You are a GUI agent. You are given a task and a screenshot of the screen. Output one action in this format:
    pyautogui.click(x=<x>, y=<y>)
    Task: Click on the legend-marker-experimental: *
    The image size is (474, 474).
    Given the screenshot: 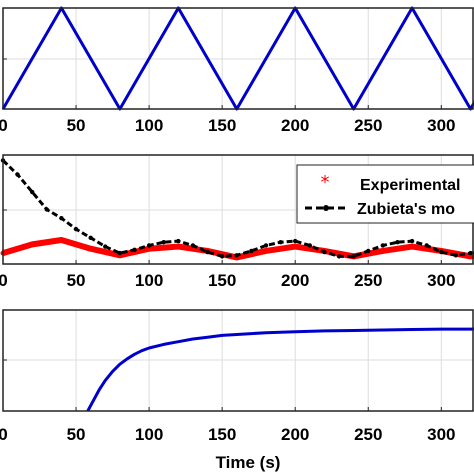 What is the action you would take?
    pyautogui.click(x=325, y=182)
    